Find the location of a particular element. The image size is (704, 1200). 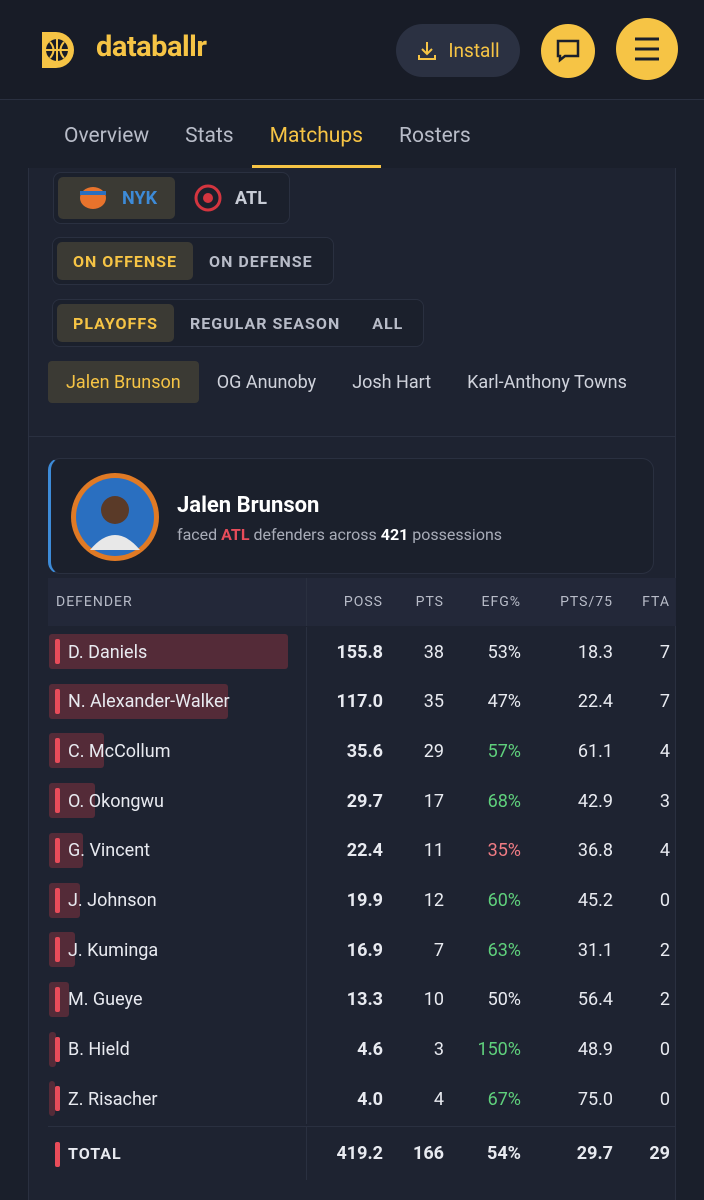

stat-cell: 0 is located at coordinates (664, 1099).